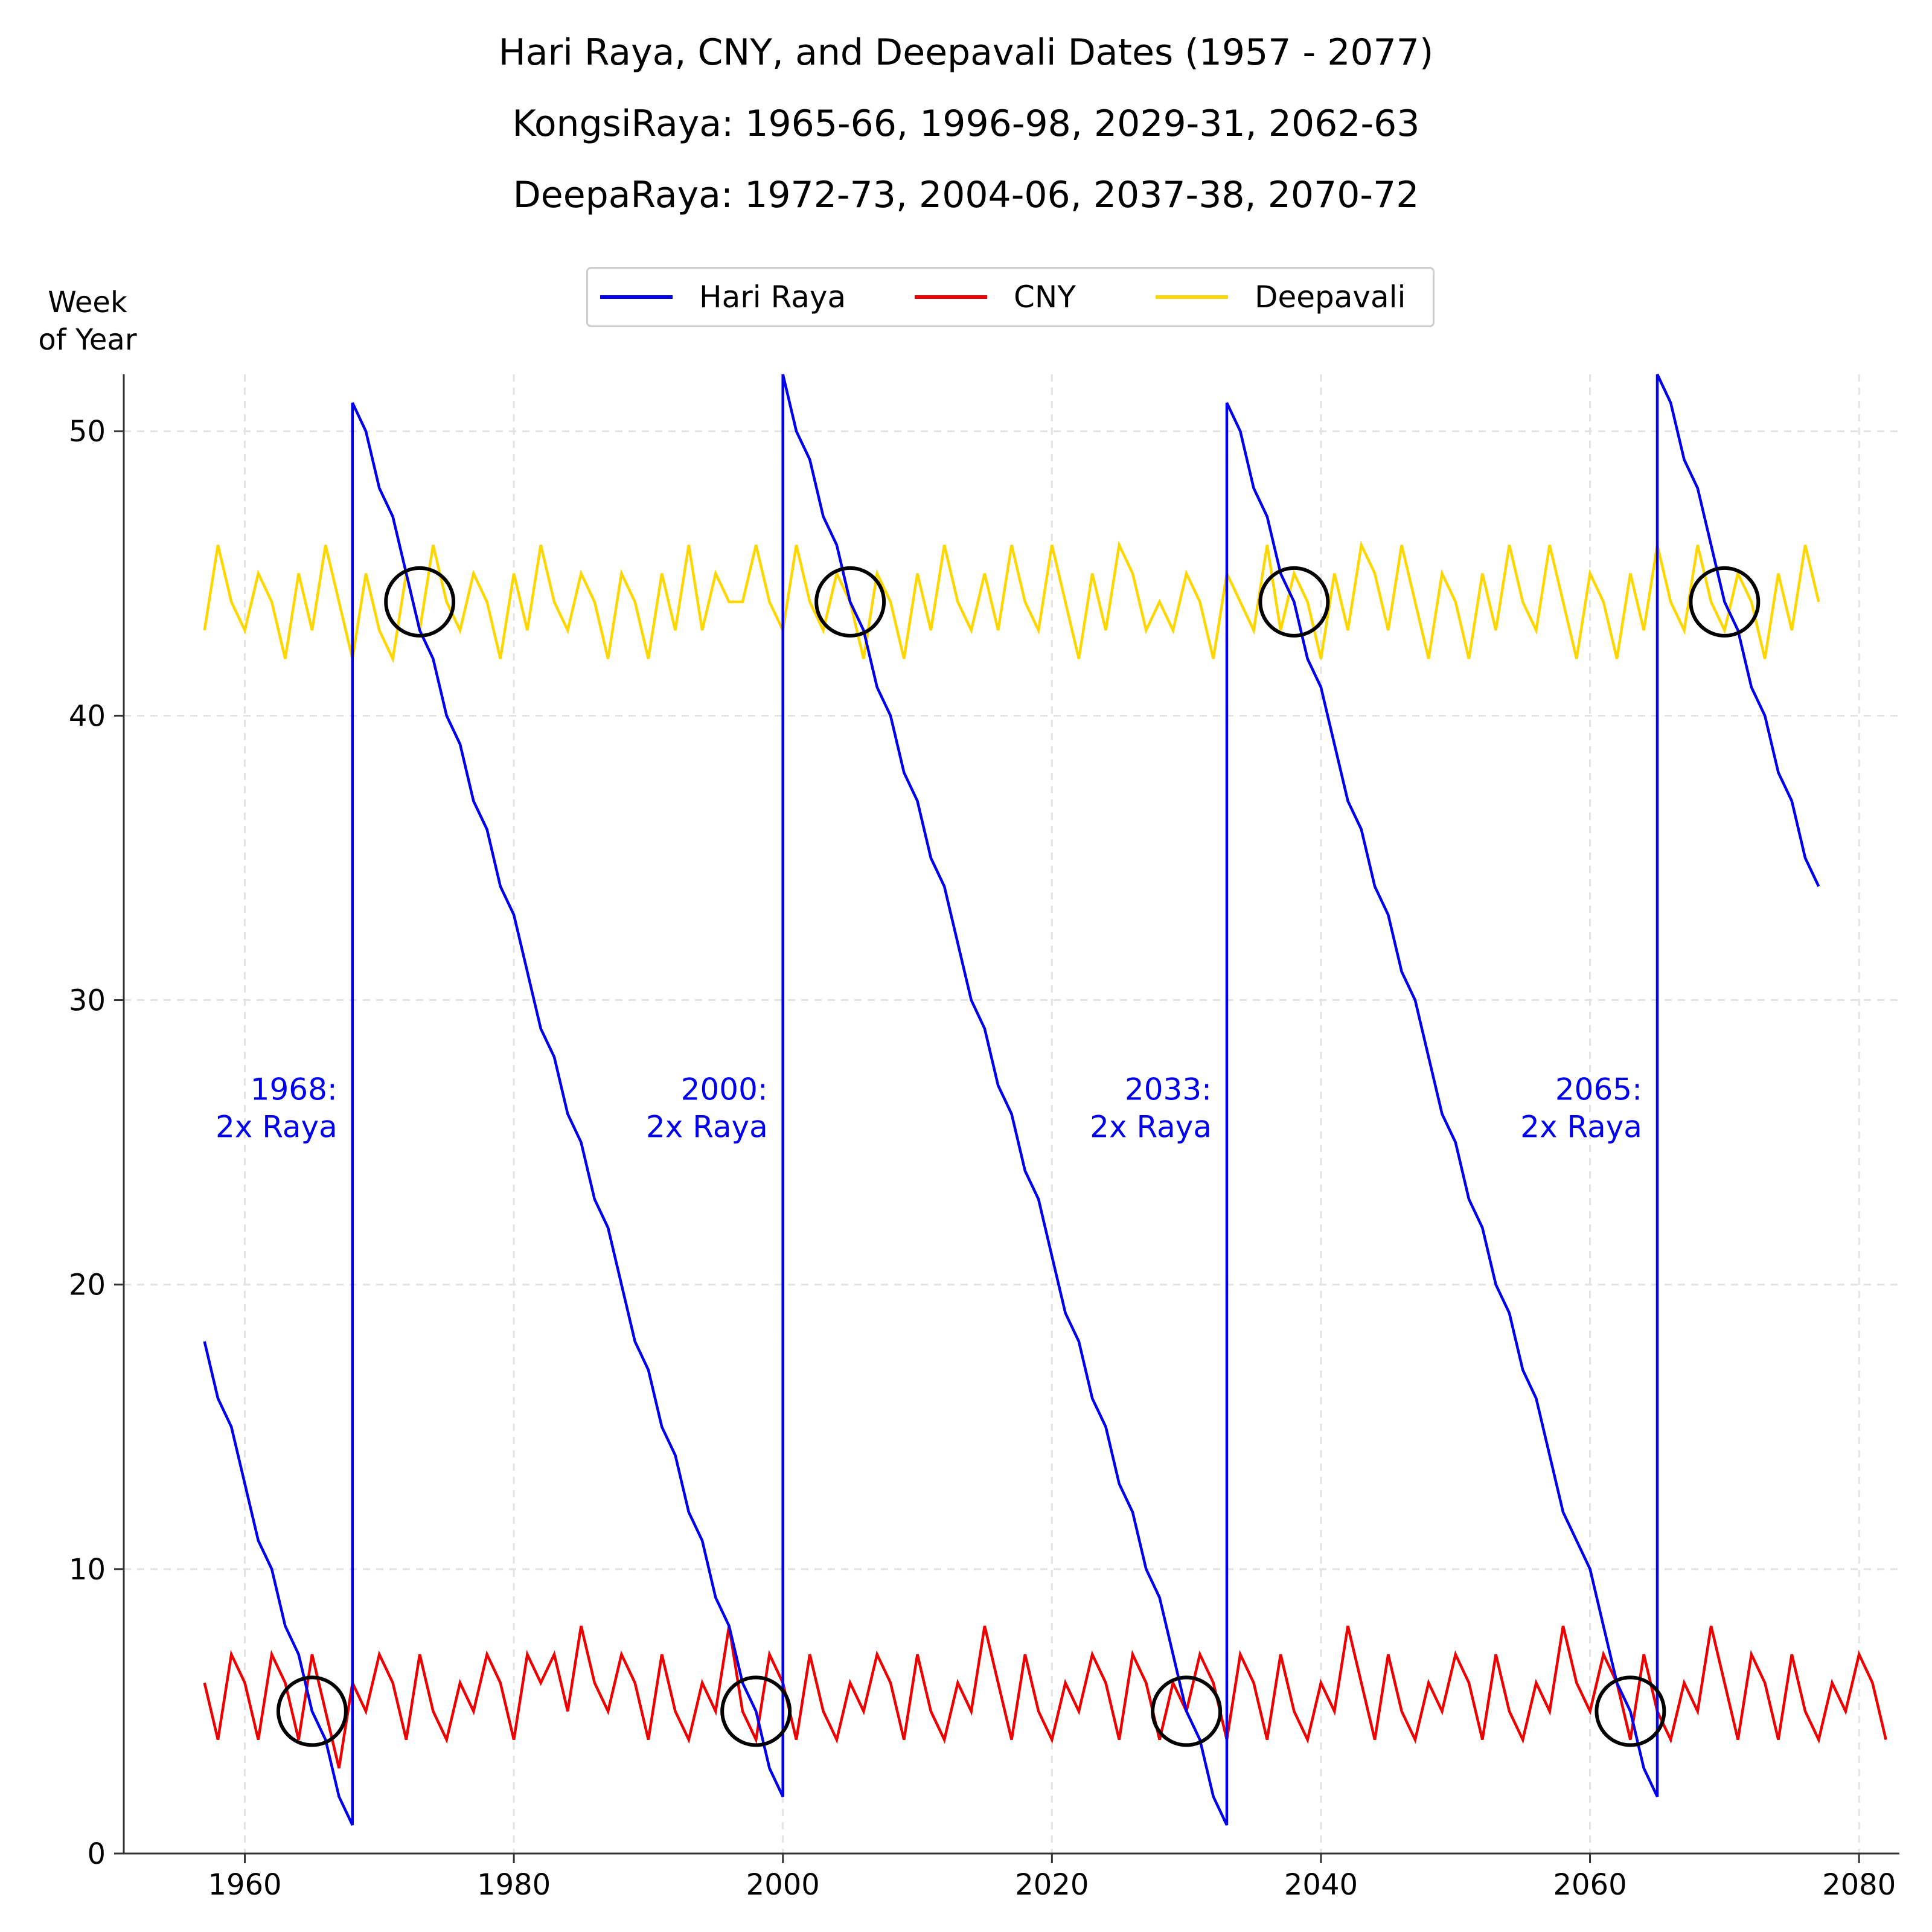 The image size is (1932, 1932). What do you see at coordinates (1045, 1697) in the screenshot?
I see `cny-line` at bounding box center [1045, 1697].